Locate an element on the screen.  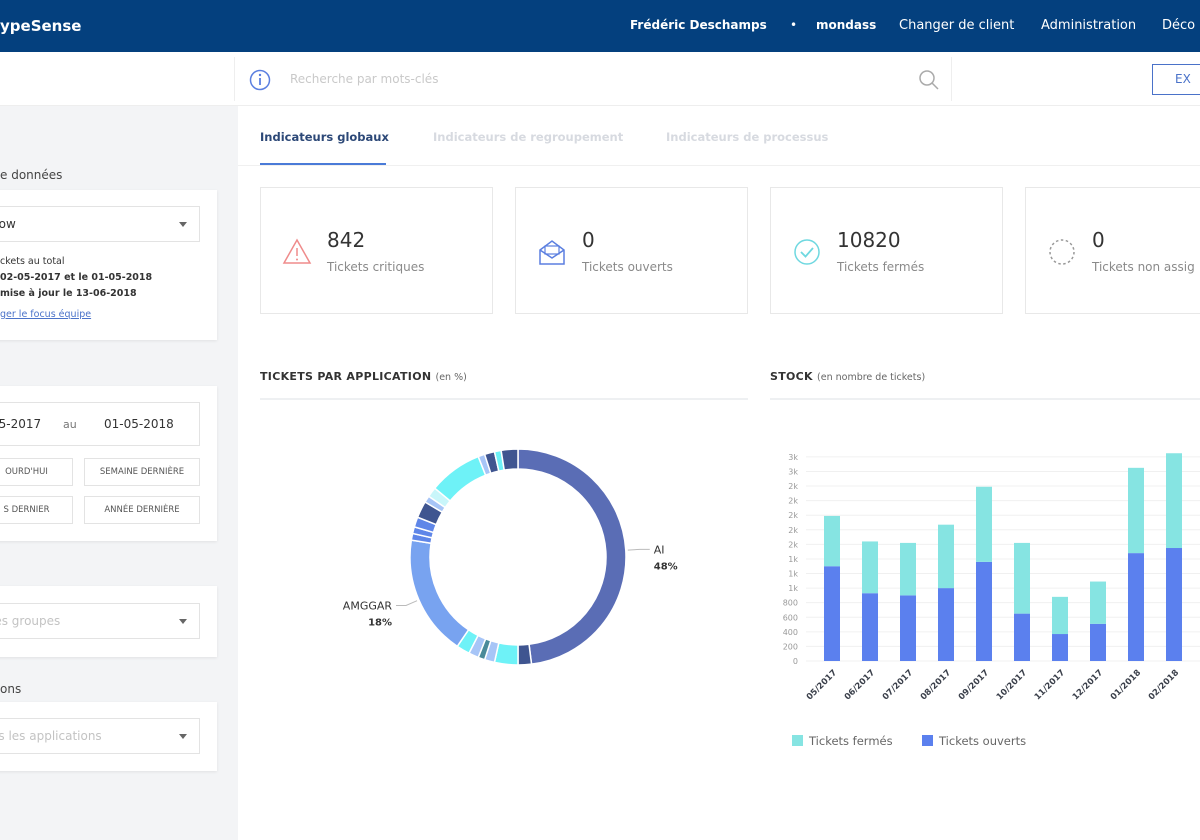
select-value: les groupes is located at coordinates (30, 621).